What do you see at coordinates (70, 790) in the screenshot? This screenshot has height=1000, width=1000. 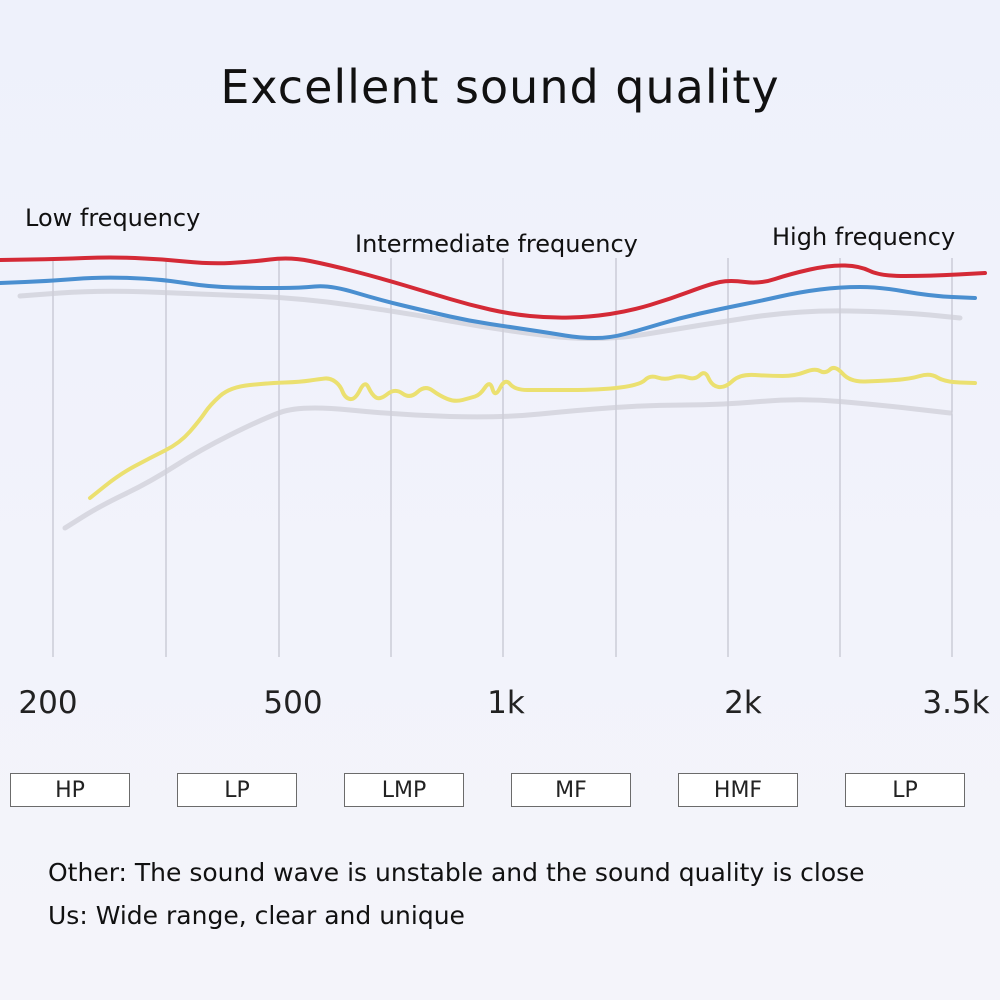 I see `band-hp: HP` at bounding box center [70, 790].